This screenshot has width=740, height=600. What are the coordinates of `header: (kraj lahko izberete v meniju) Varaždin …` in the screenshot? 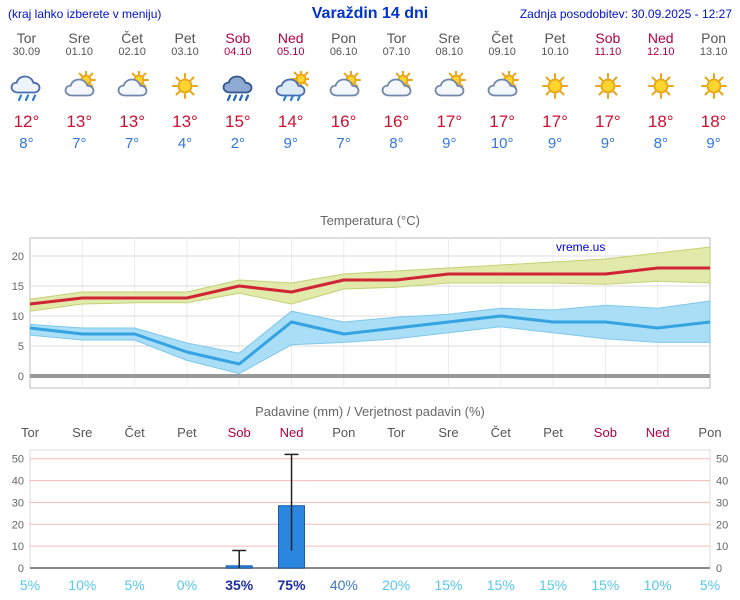 It's located at (370, 15).